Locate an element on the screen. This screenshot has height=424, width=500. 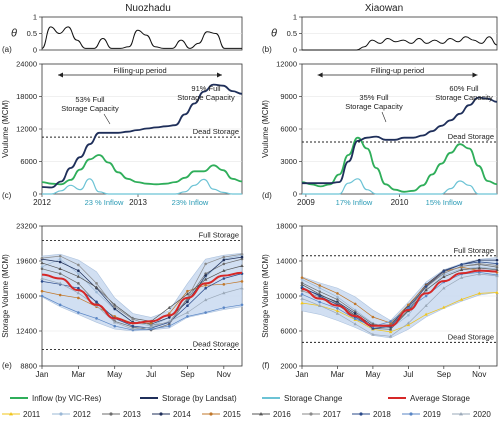
y-tick-label: 6000 is located at coordinates (288, 331).